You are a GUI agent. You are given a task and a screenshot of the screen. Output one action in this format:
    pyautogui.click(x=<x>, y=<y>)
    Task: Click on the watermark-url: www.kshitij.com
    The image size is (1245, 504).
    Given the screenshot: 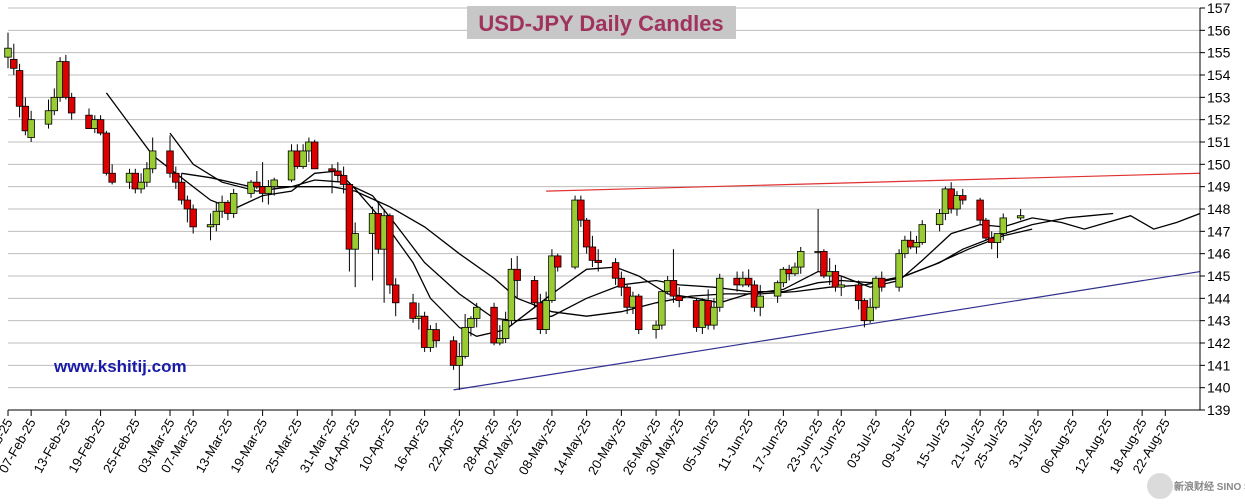 What is the action you would take?
    pyautogui.click(x=120, y=366)
    